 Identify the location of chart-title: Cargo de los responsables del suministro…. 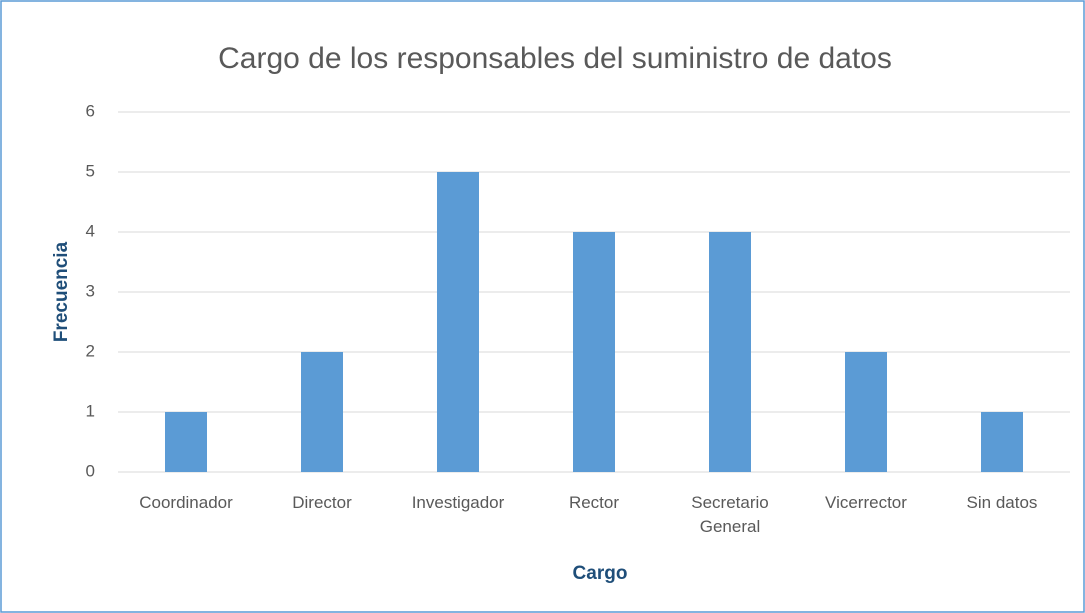
(555, 58).